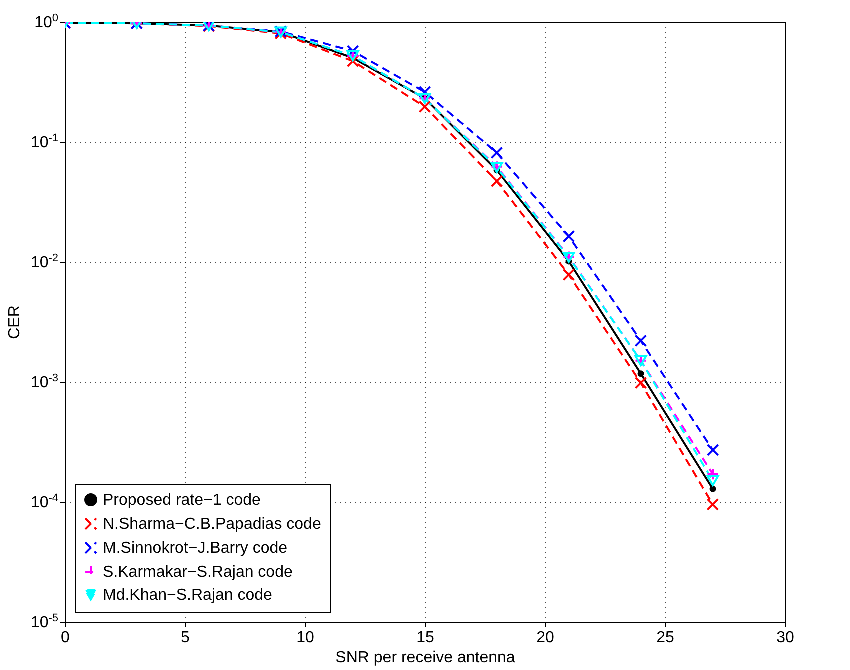 This screenshot has height=670, width=850. Describe the element at coordinates (545, 638) in the screenshot. I see `x-tick-label: 20` at that location.